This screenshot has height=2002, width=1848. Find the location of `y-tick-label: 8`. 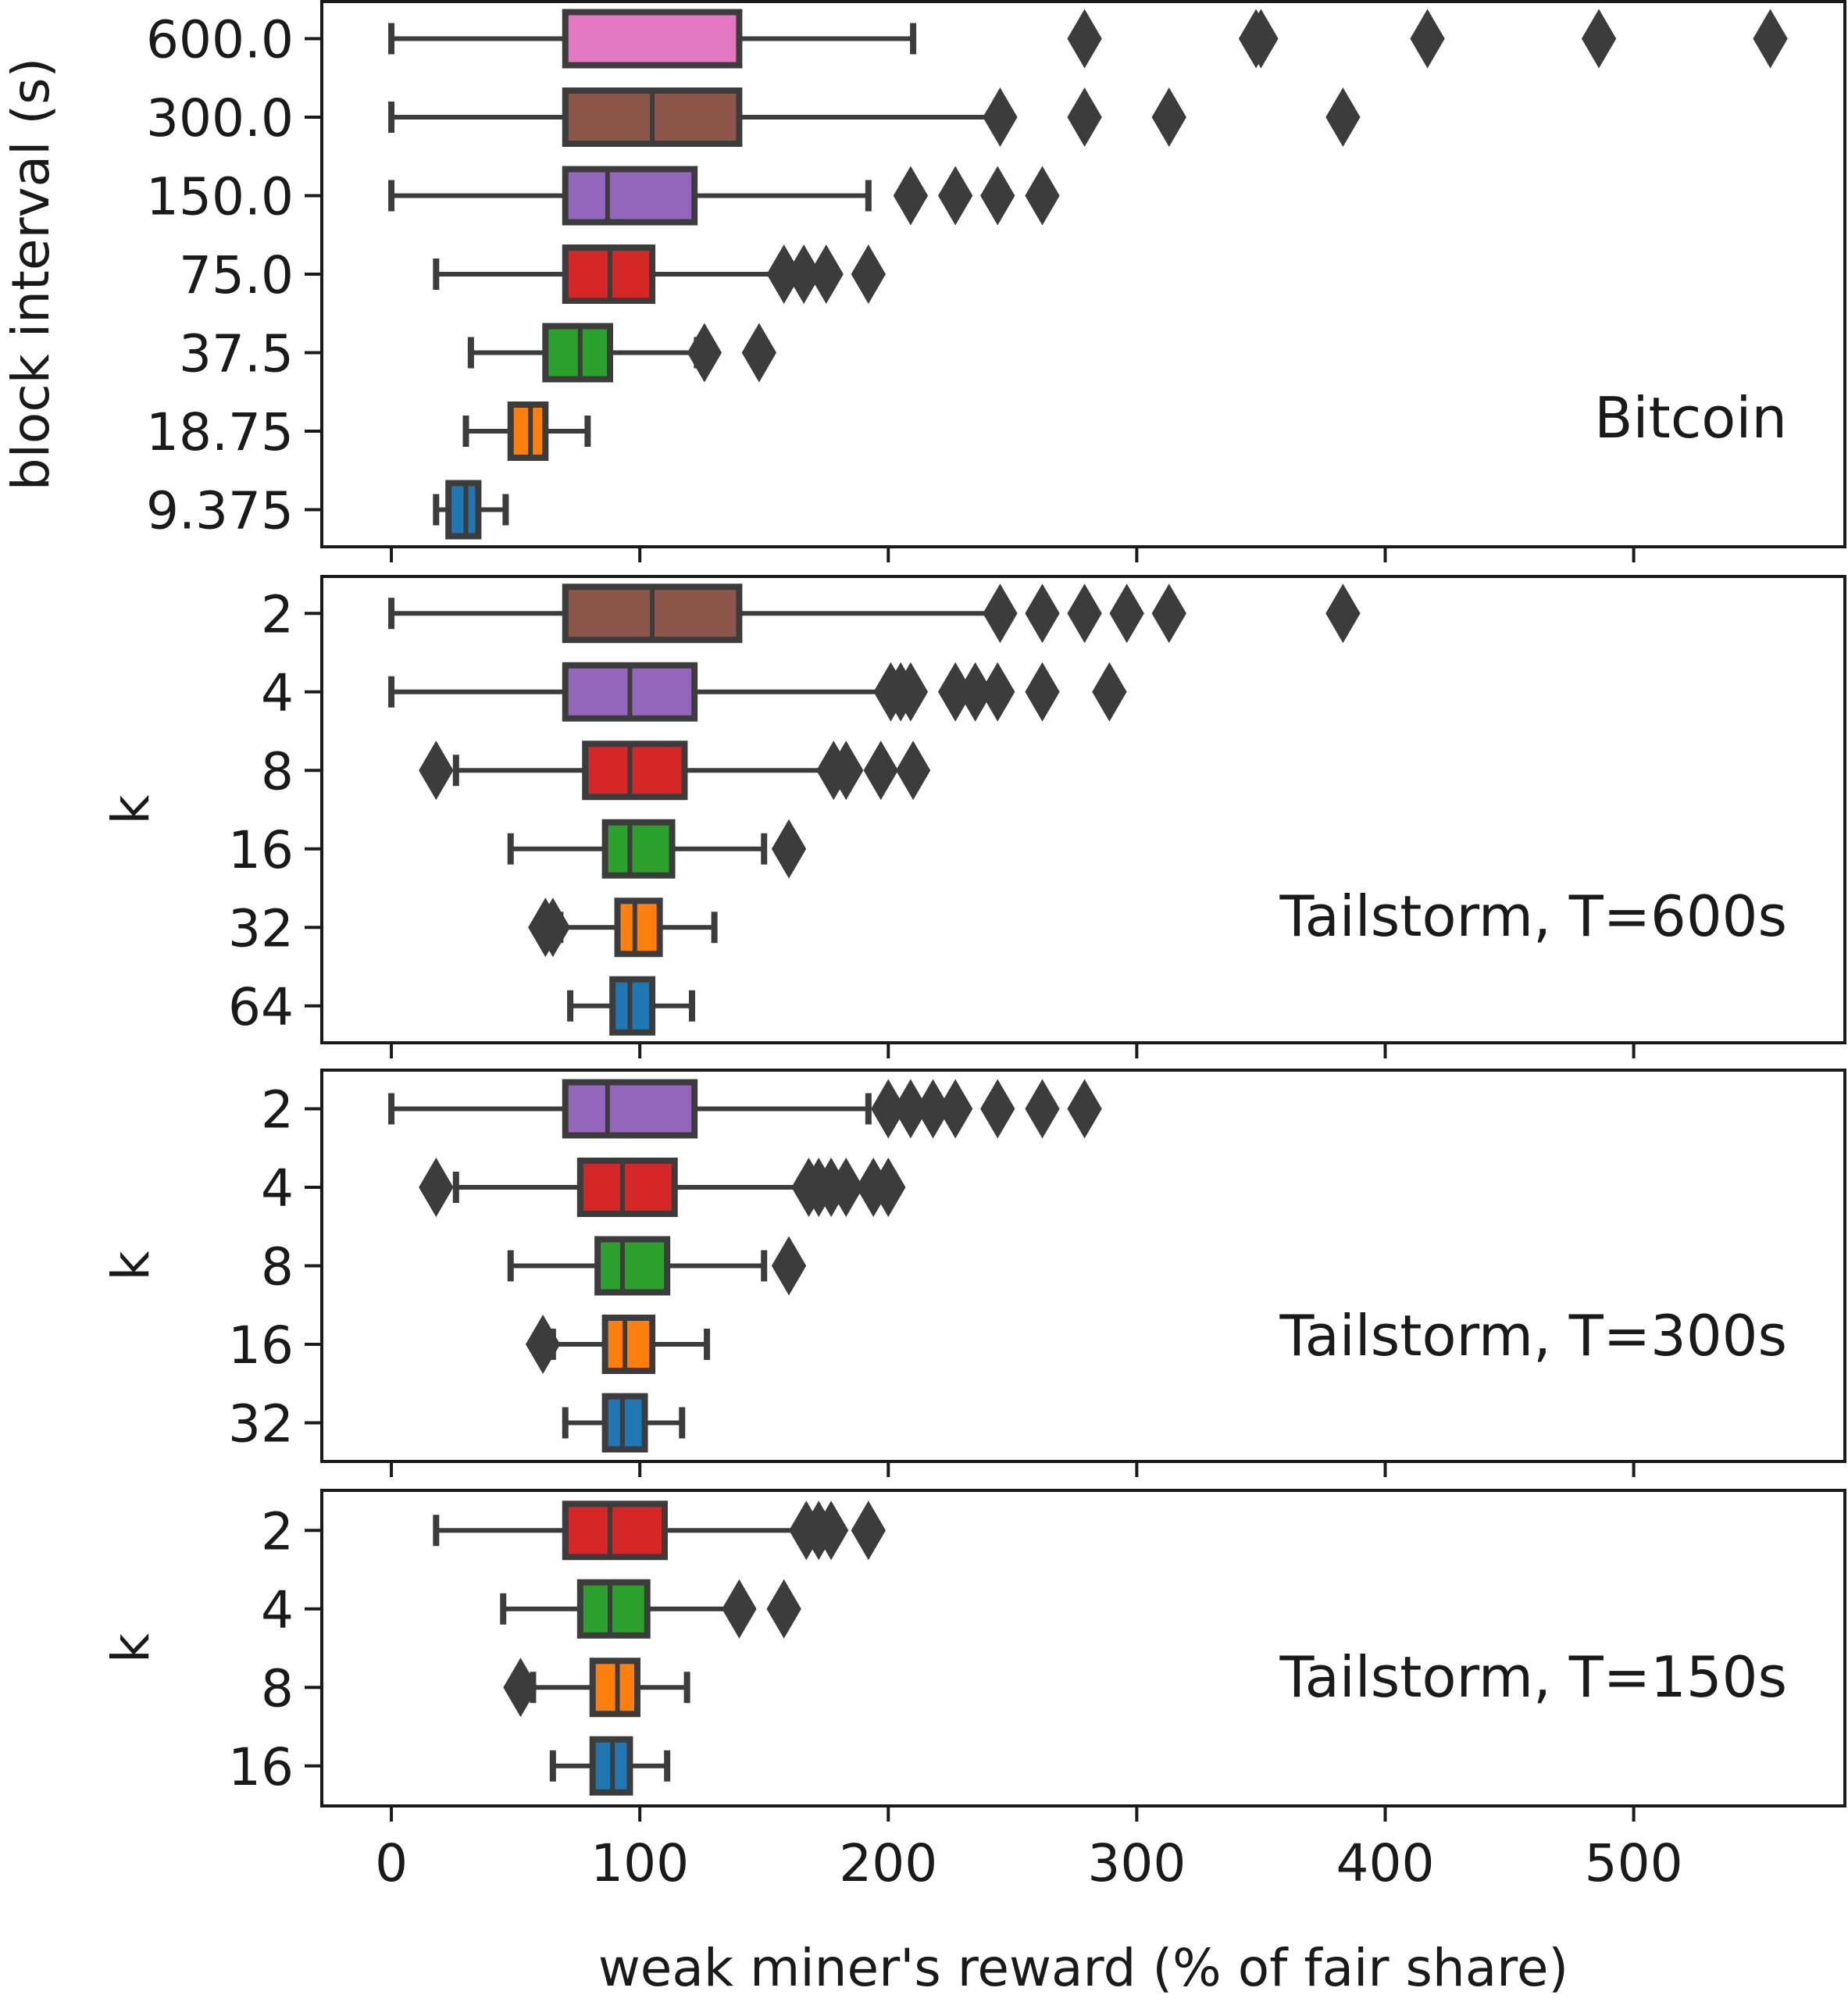

y-tick-label: 8 is located at coordinates (277, 1267).